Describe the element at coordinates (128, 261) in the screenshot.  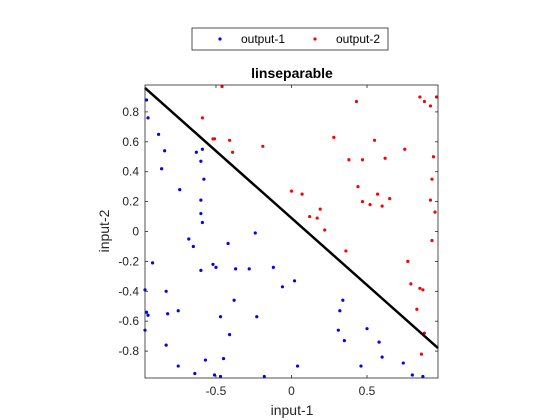
I see `y-tick-label: -0.2` at that location.